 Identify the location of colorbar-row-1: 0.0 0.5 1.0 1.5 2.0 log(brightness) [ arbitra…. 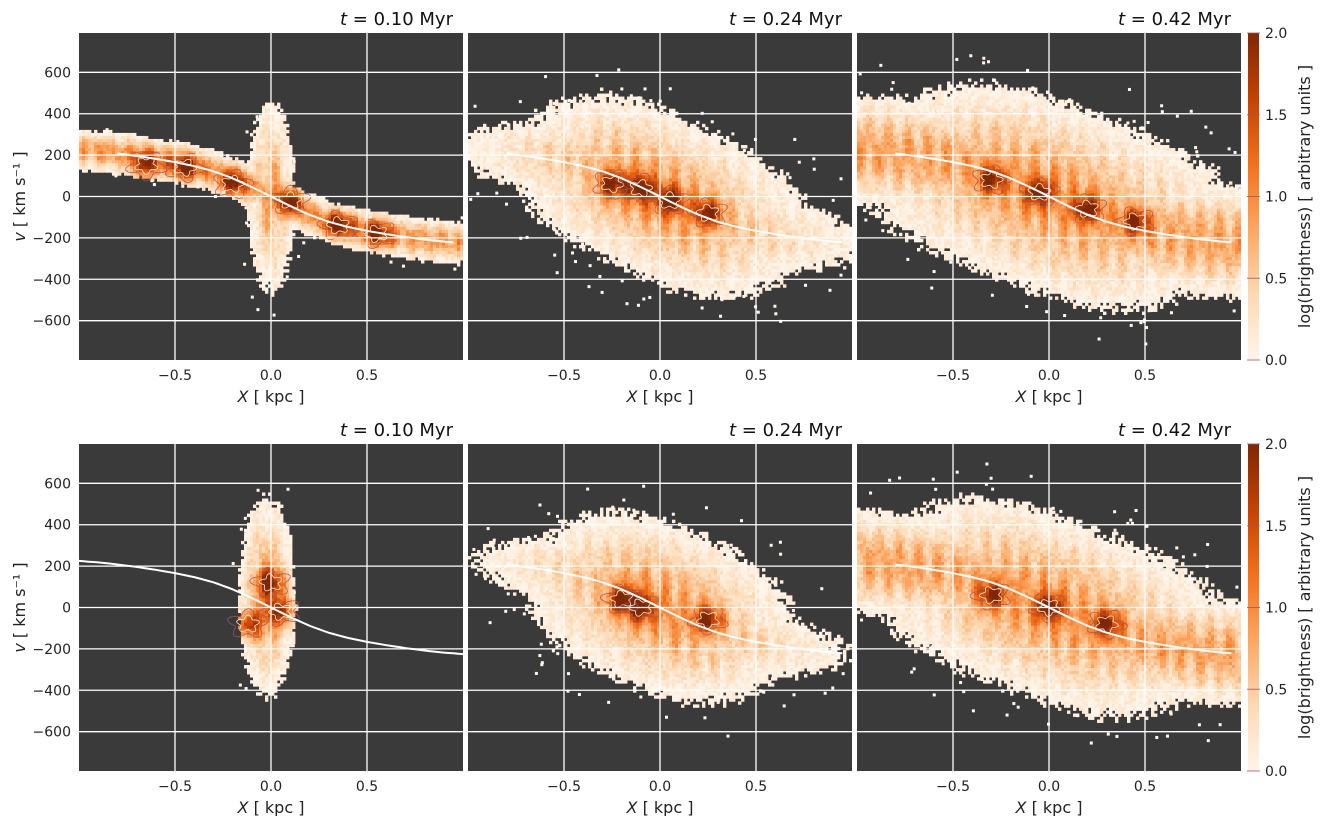
(1280, 197).